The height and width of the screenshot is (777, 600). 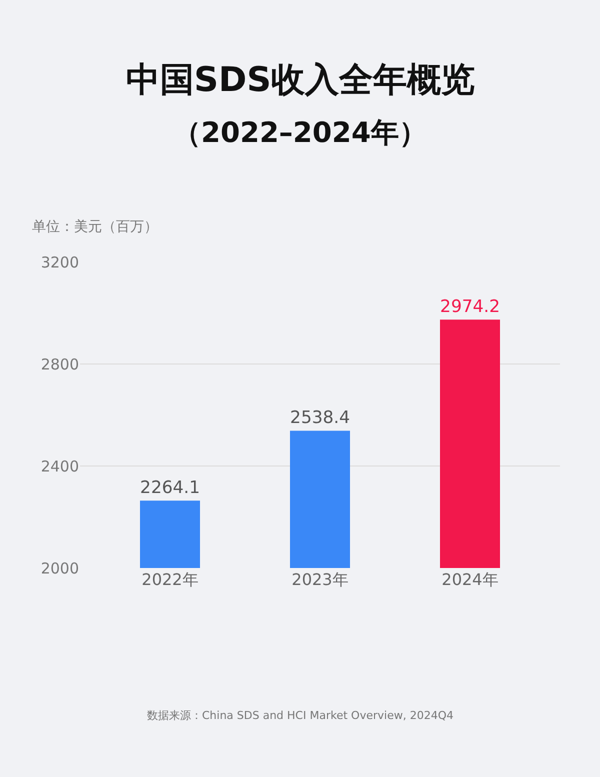 What do you see at coordinates (300, 715) in the screenshot?
I see `source-note: 数据来源：China SDS and HCI Market Overview, 2024Q4` at bounding box center [300, 715].